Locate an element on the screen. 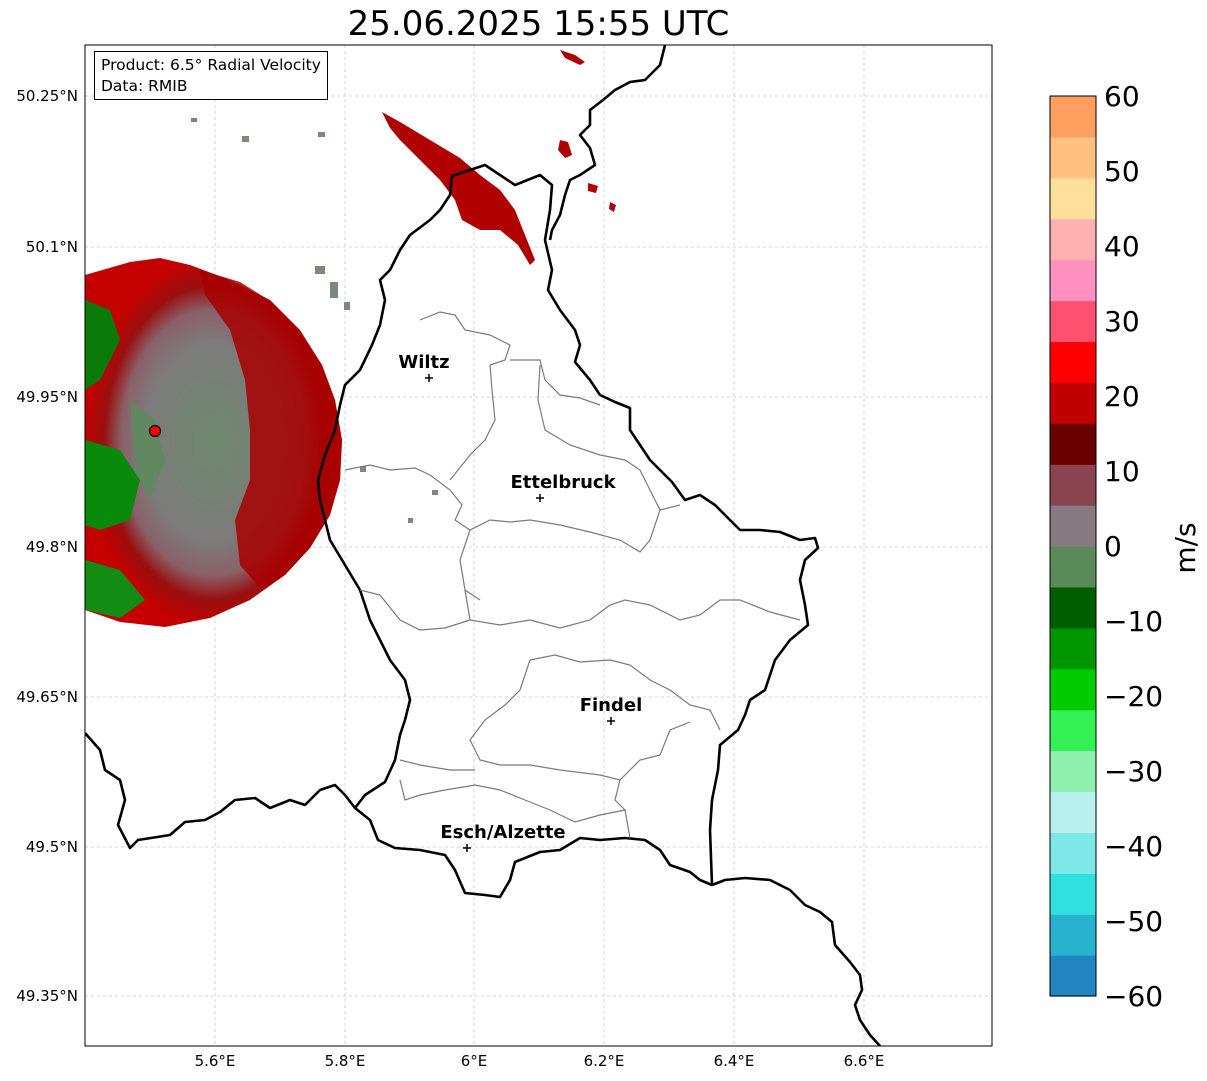  colorbar-frame is located at coordinates (1073, 546).